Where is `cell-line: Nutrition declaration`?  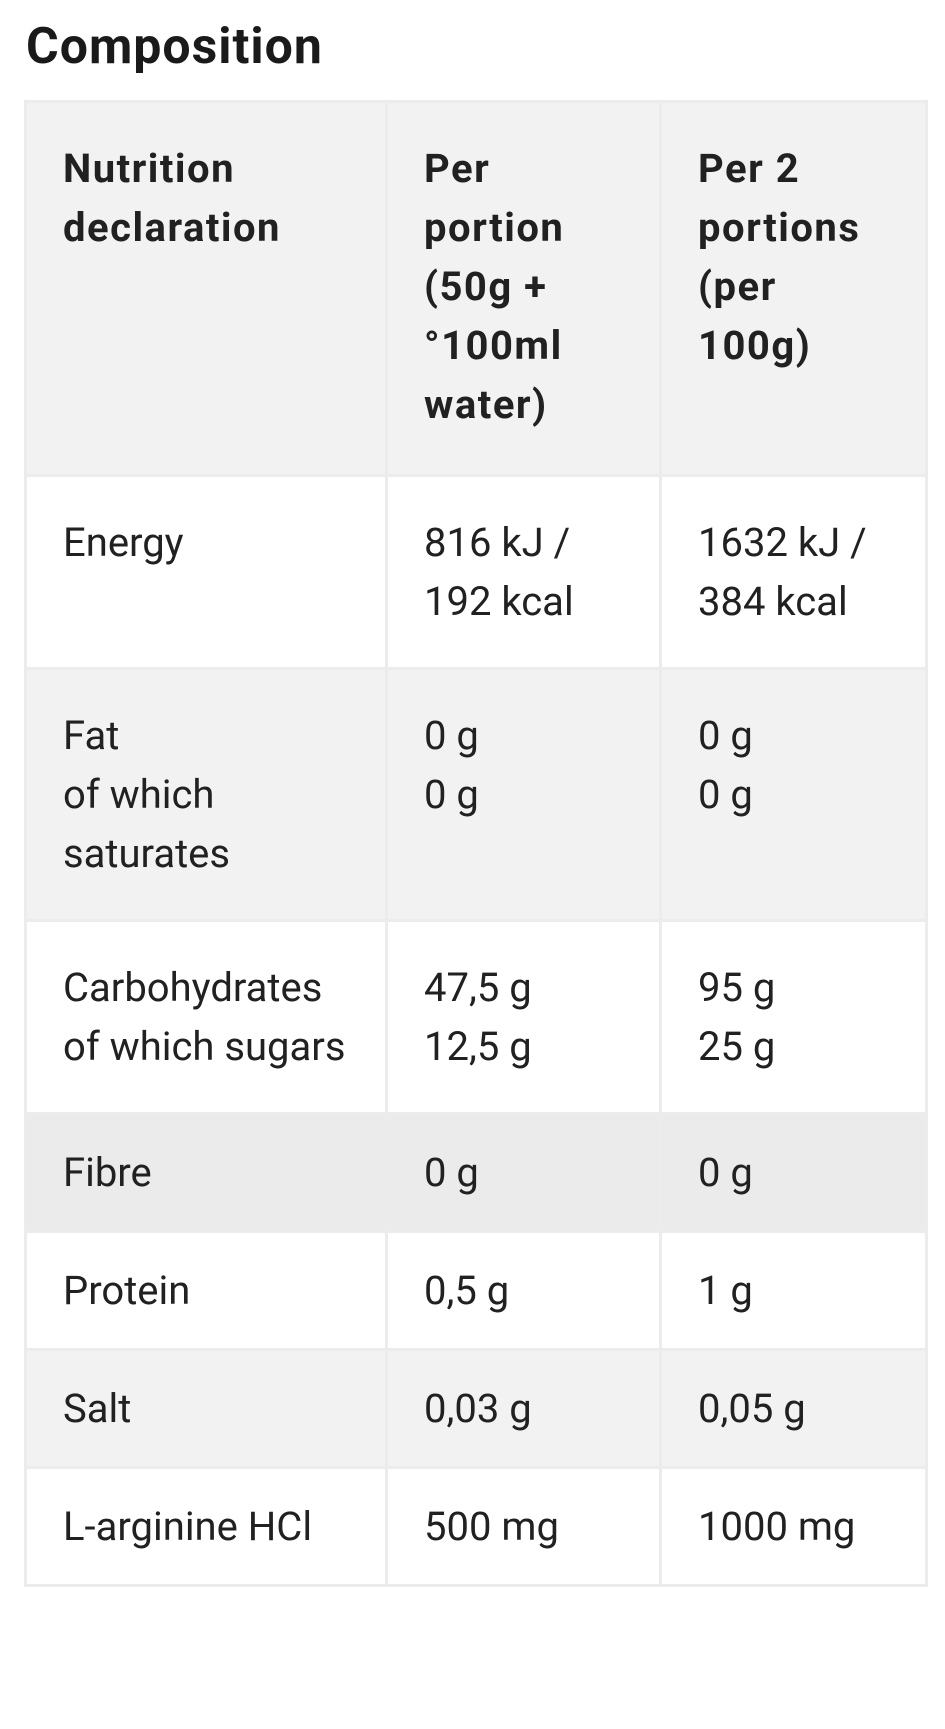
cell-line: Nutrition declaration is located at coordinates (172, 198).